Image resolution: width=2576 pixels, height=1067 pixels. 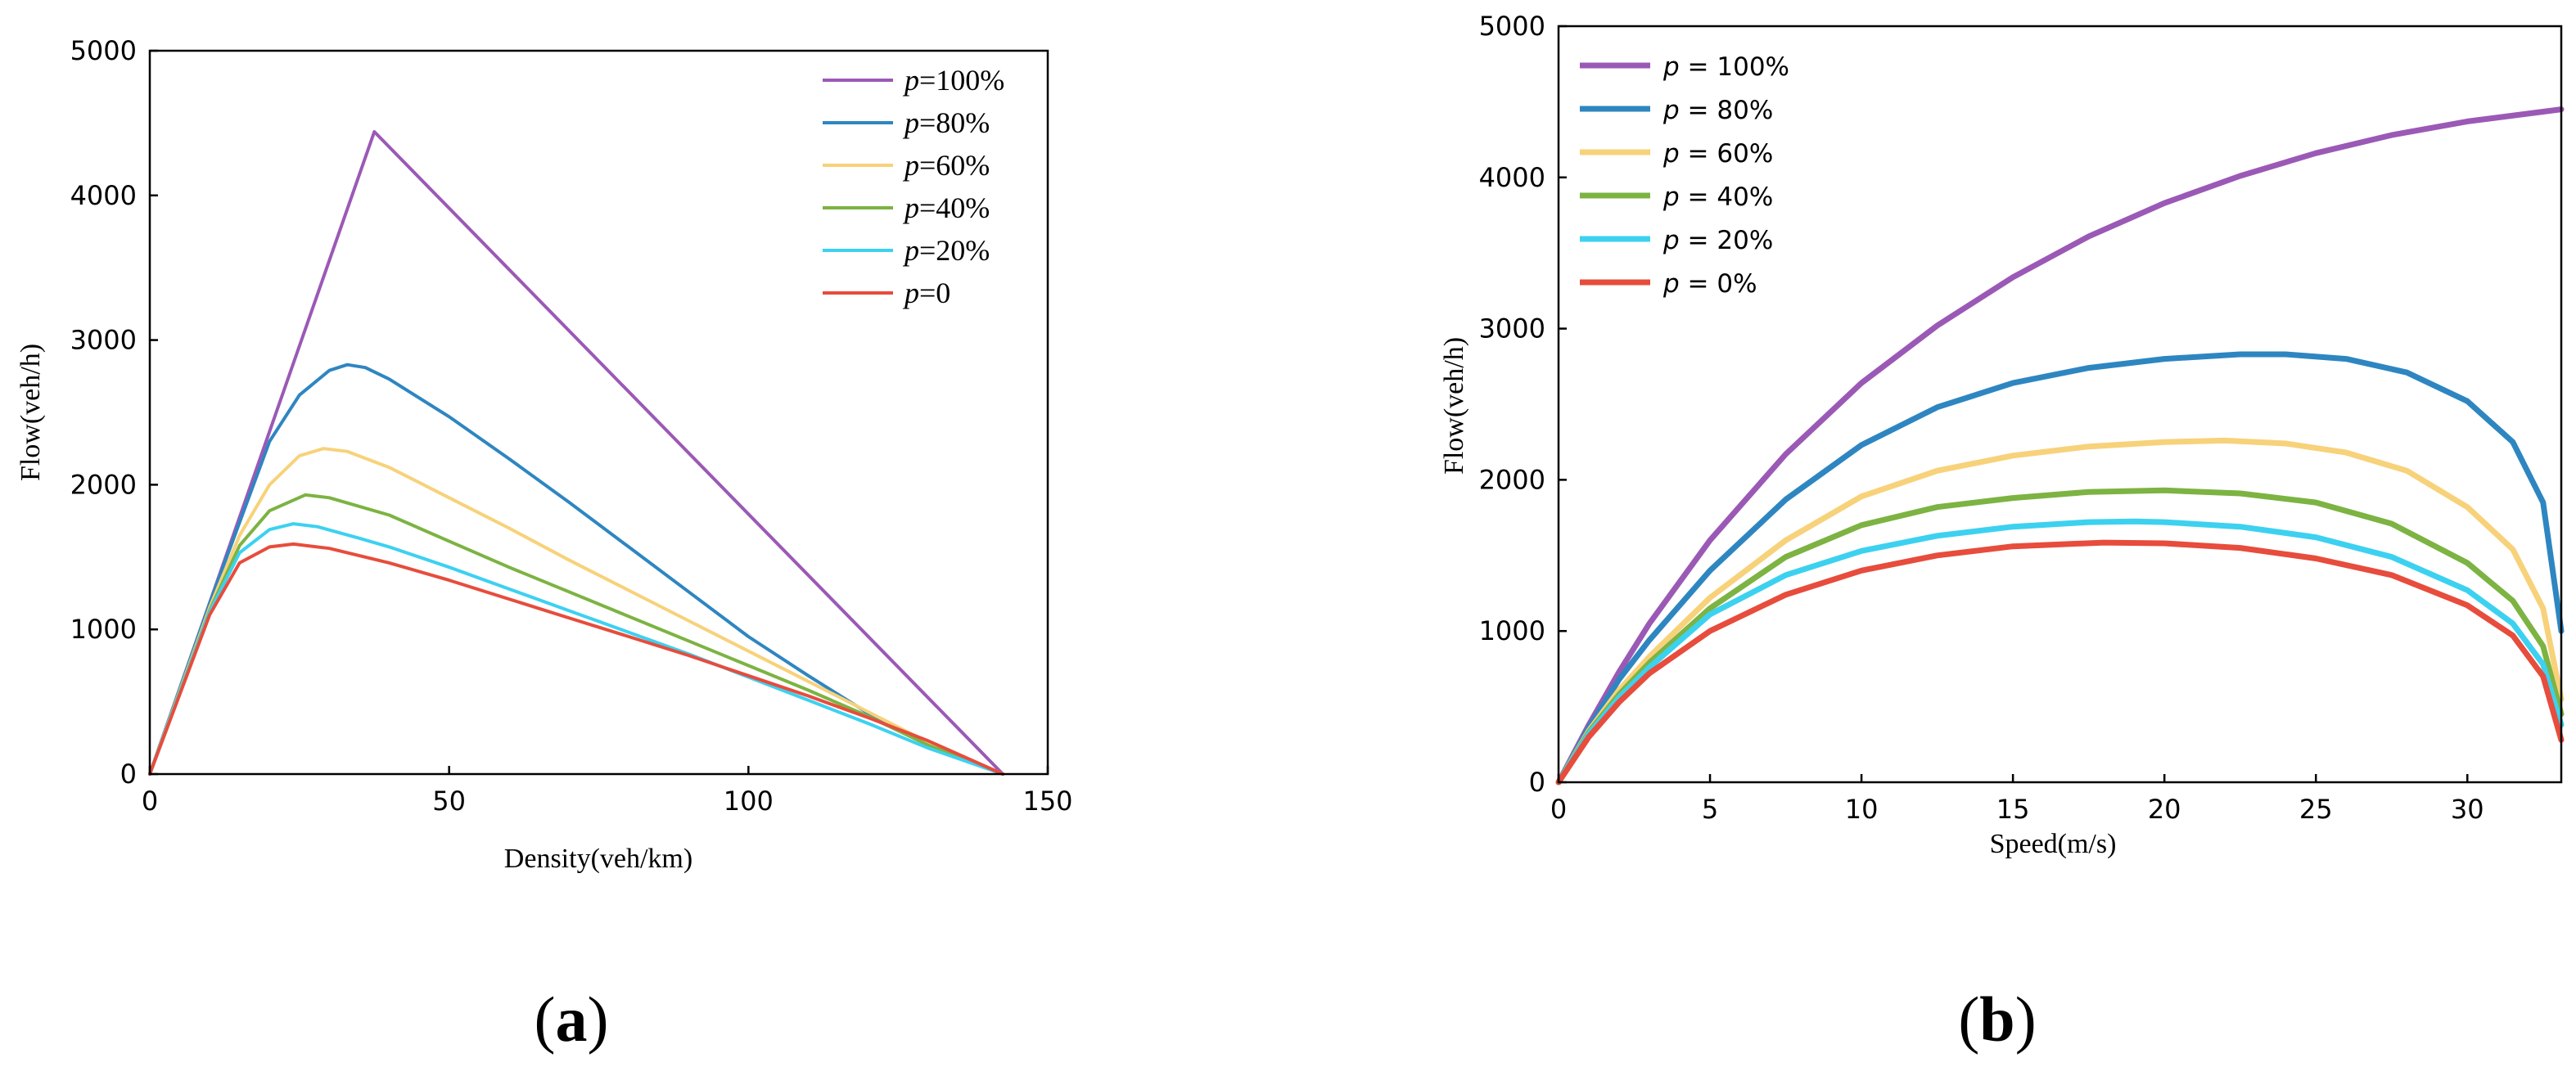 I want to click on y-tick-label-a-4: 4000, so click(x=103, y=195).